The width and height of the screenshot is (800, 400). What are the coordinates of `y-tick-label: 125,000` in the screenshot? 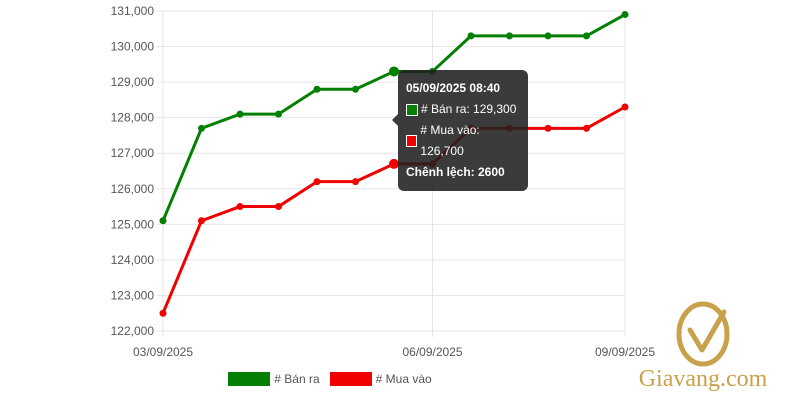 It's located at (133, 224).